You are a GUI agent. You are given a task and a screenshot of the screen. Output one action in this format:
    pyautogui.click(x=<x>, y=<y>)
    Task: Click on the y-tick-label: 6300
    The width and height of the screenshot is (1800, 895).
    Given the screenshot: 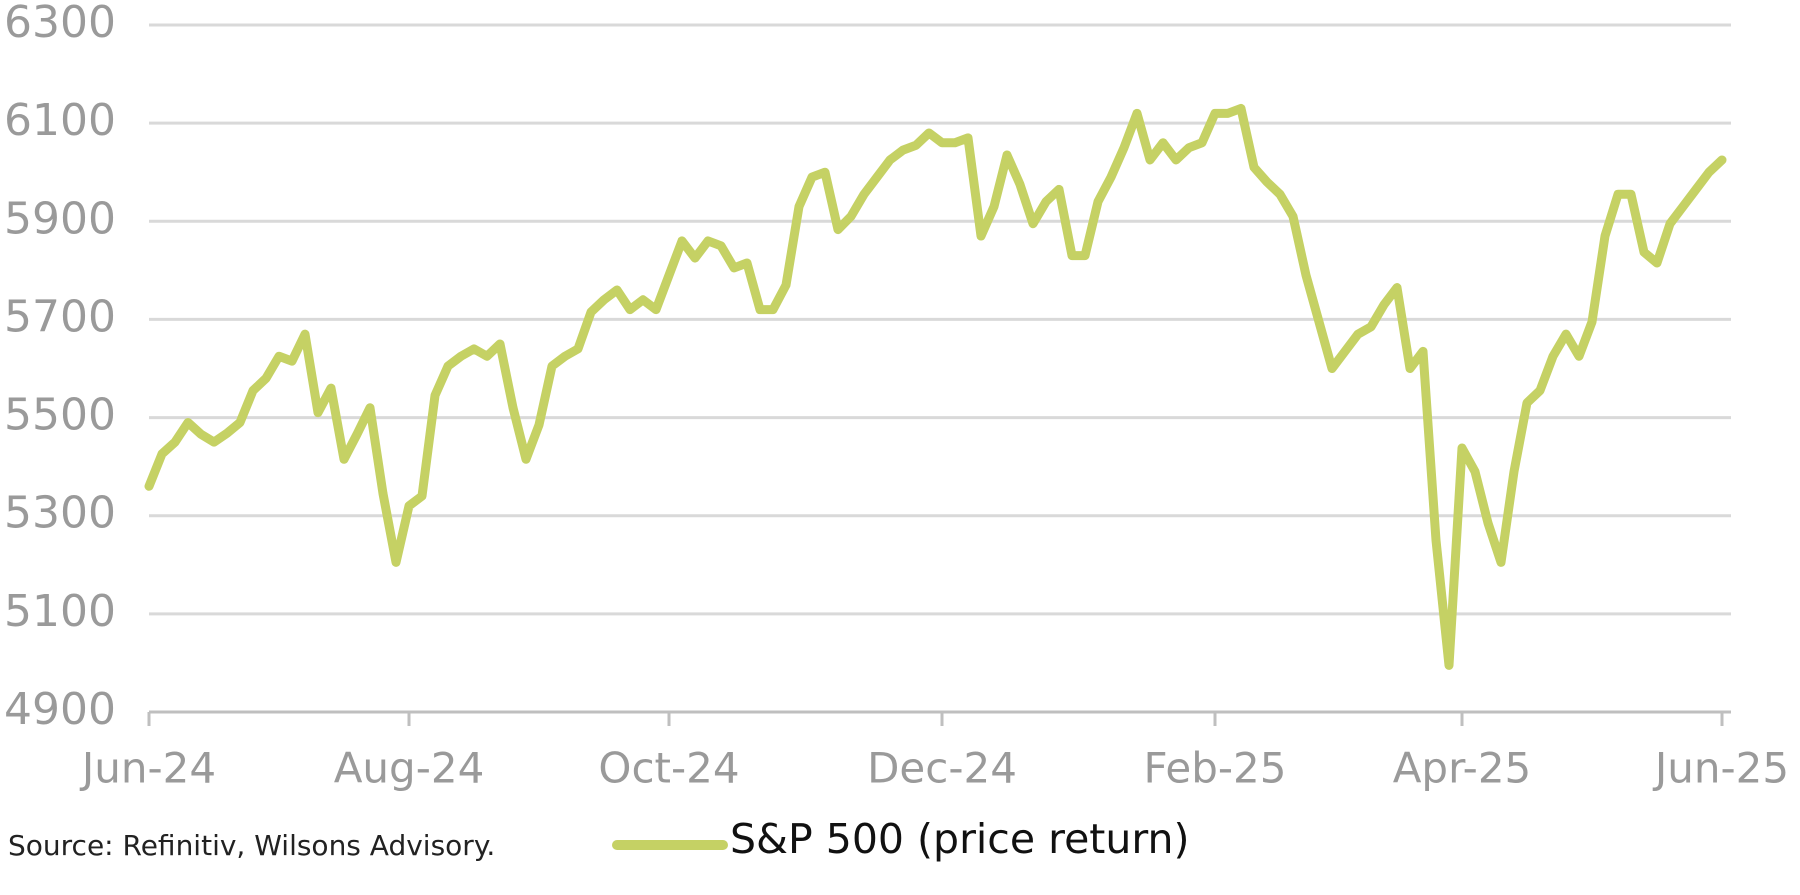 What is the action you would take?
    pyautogui.click(x=60, y=24)
    